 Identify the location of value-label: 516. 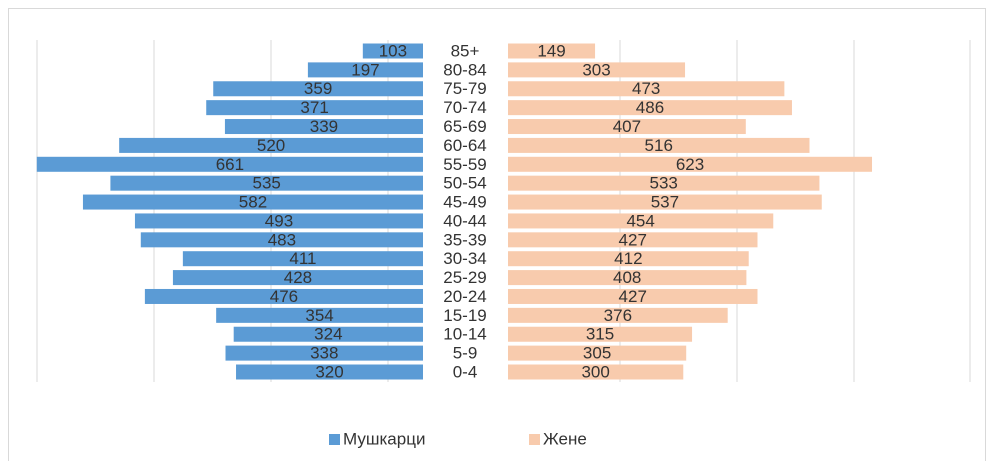
(659, 145).